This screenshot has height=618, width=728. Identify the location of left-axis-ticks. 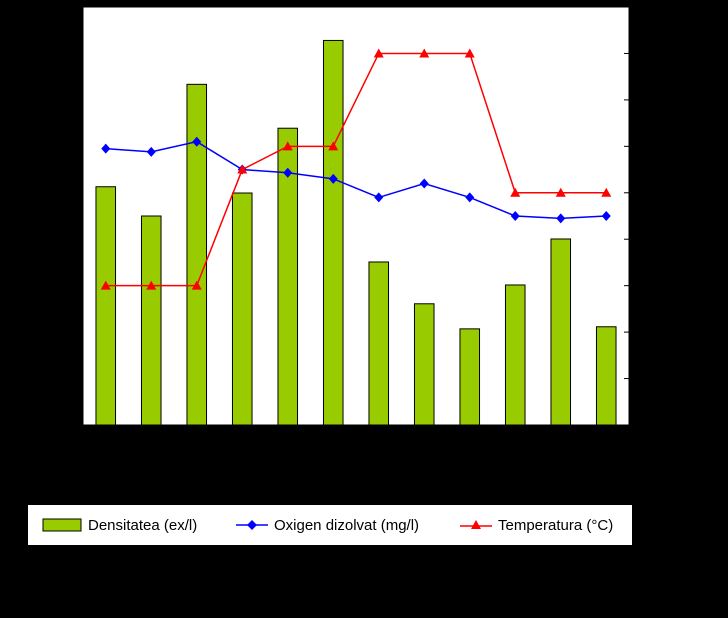
(80, 216).